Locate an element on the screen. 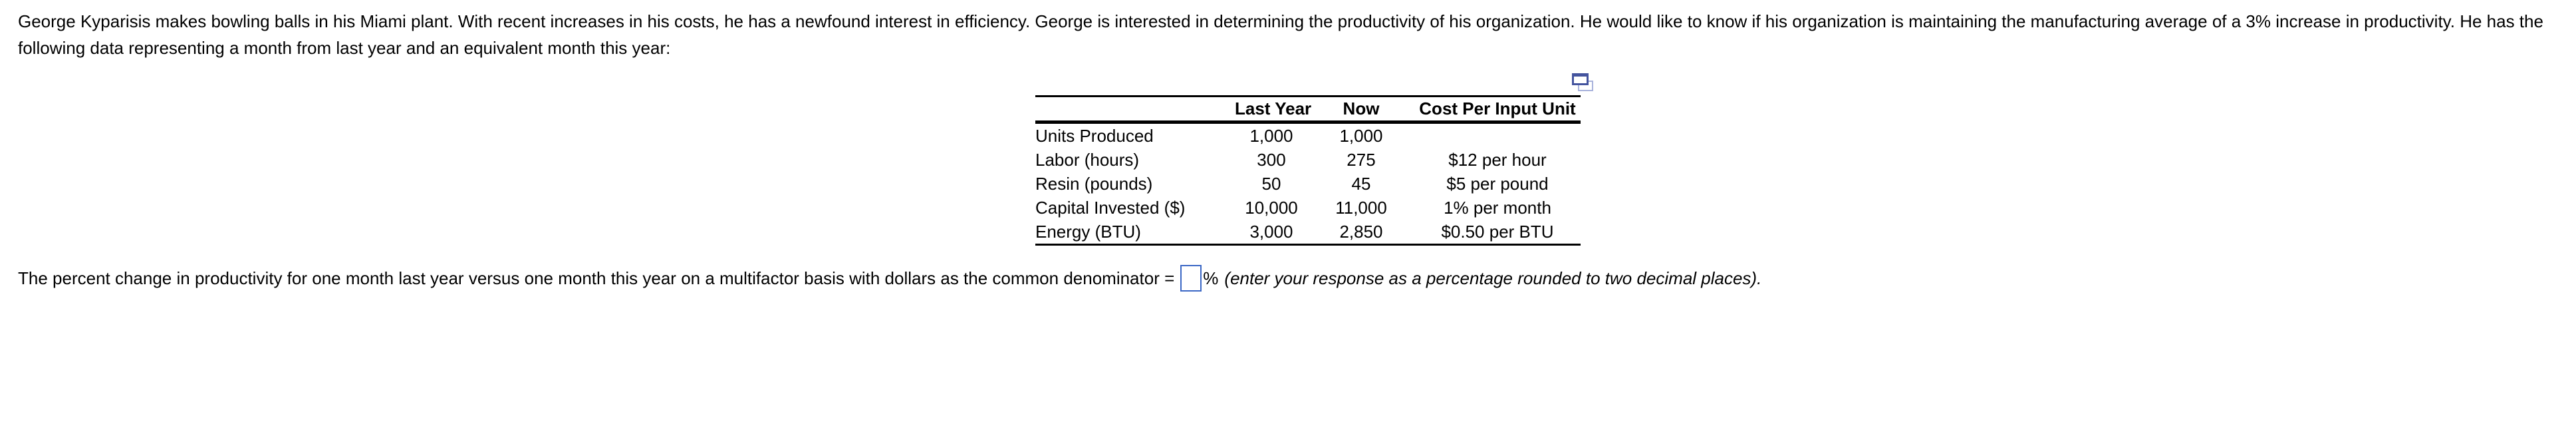 The height and width of the screenshot is (430, 2576). popout-copy-icon-front-square is located at coordinates (1580, 79).